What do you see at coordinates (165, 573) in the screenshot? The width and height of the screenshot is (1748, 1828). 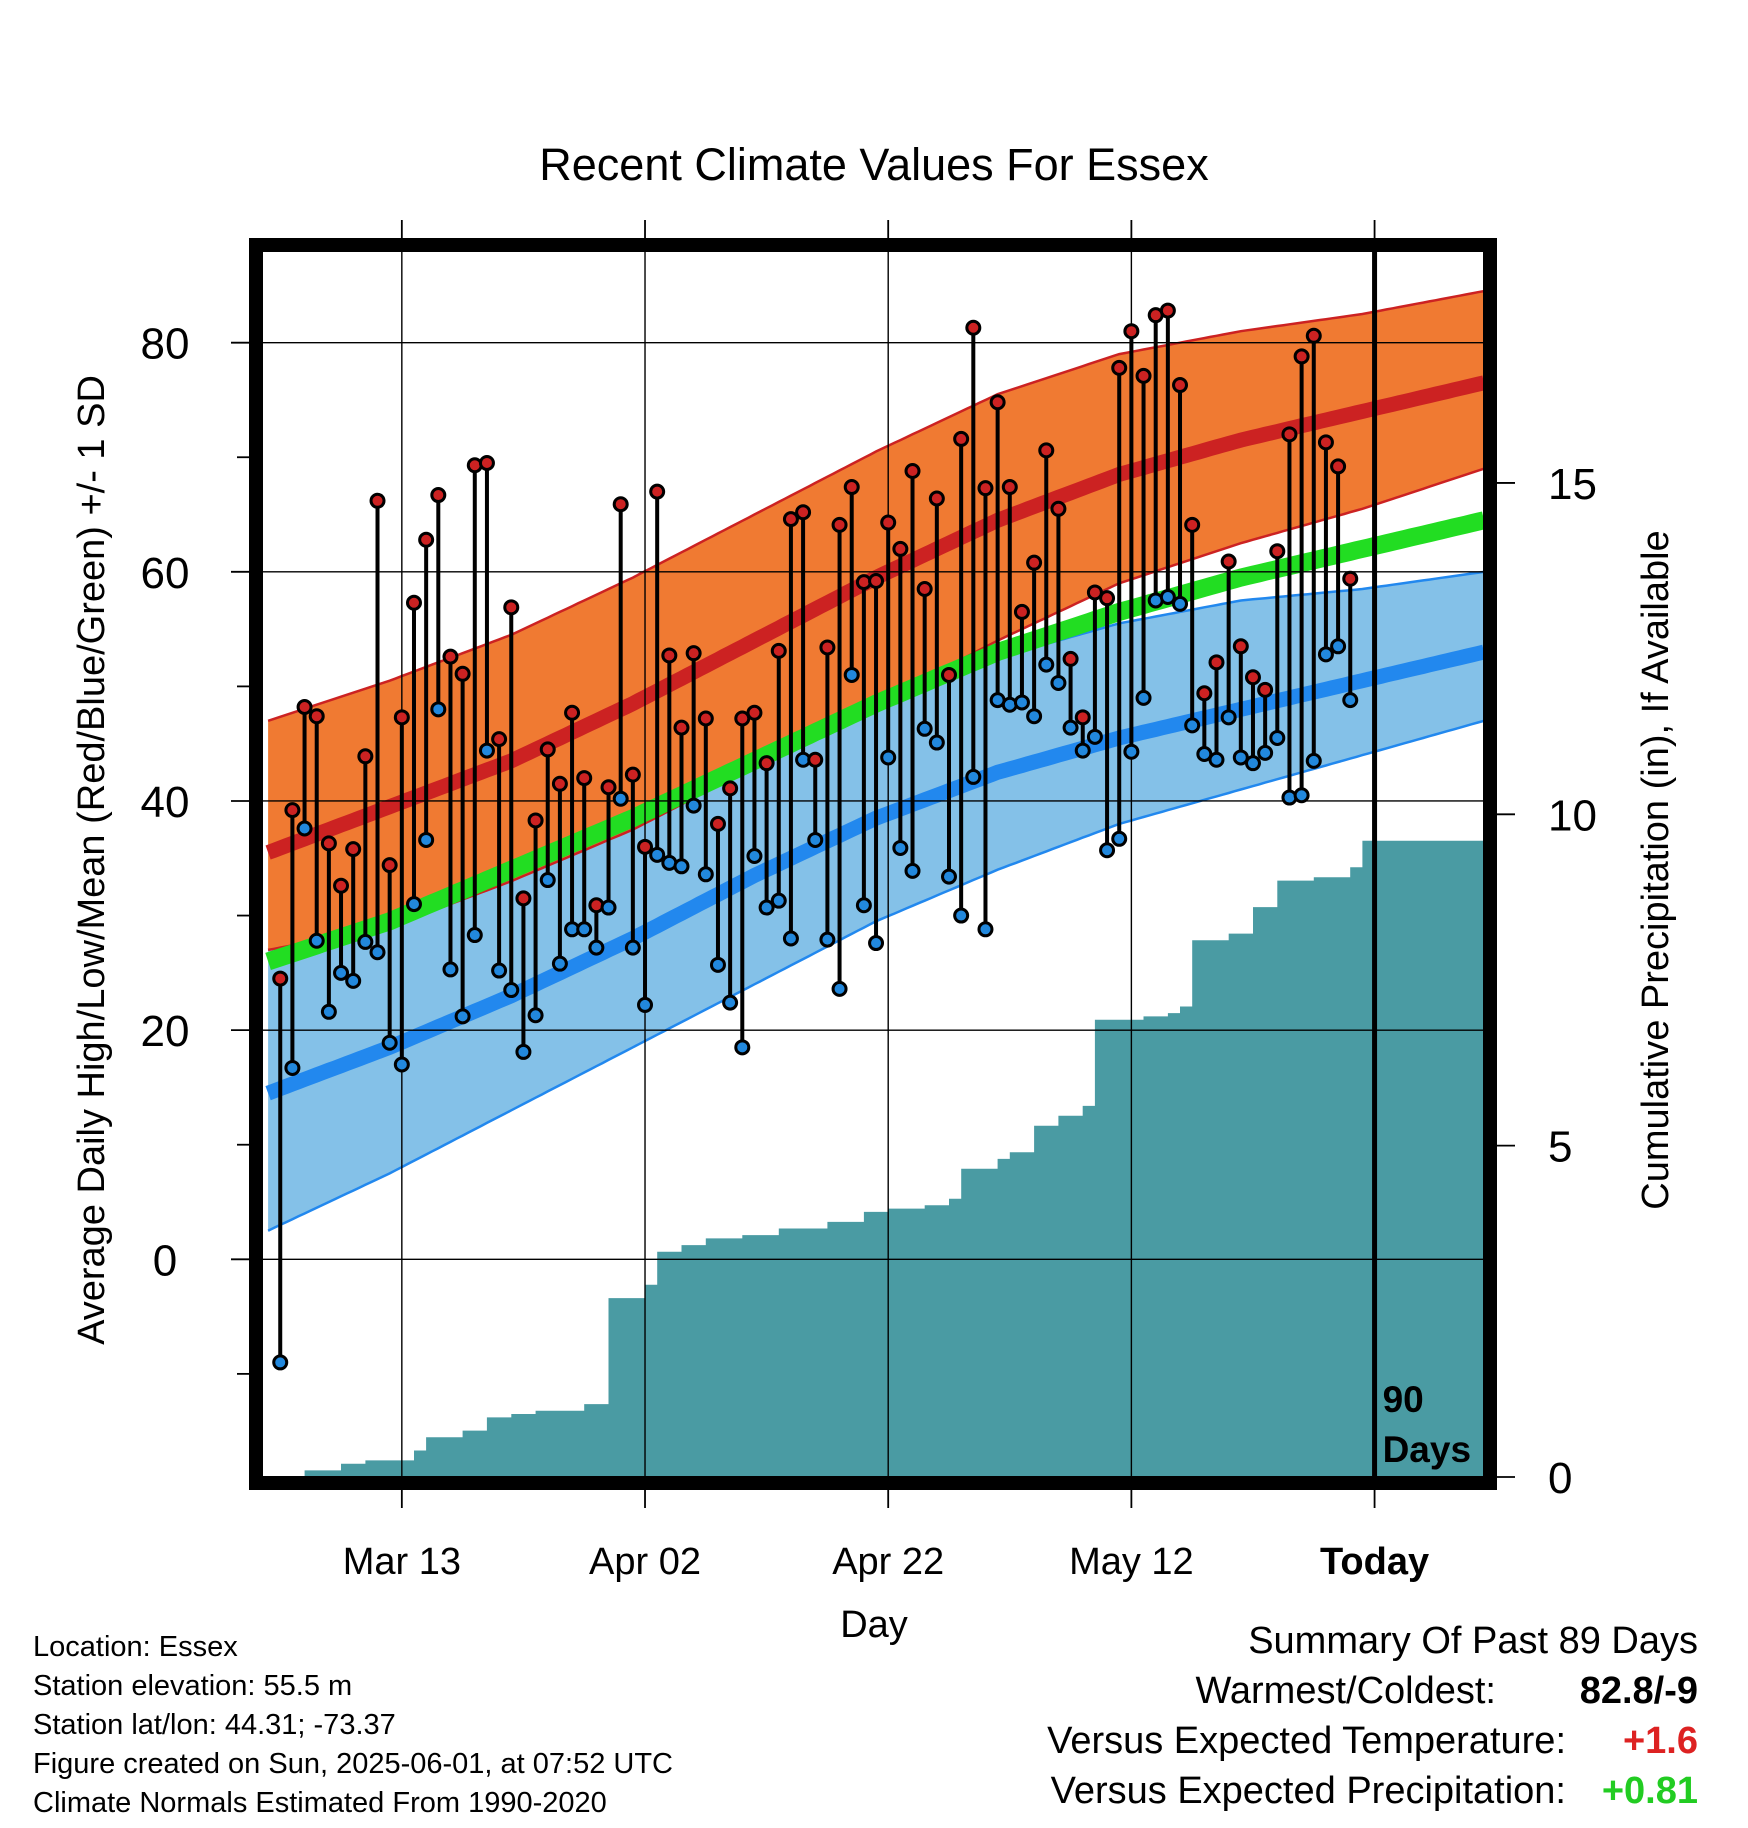 I see `y-tick-label: 60` at bounding box center [165, 573].